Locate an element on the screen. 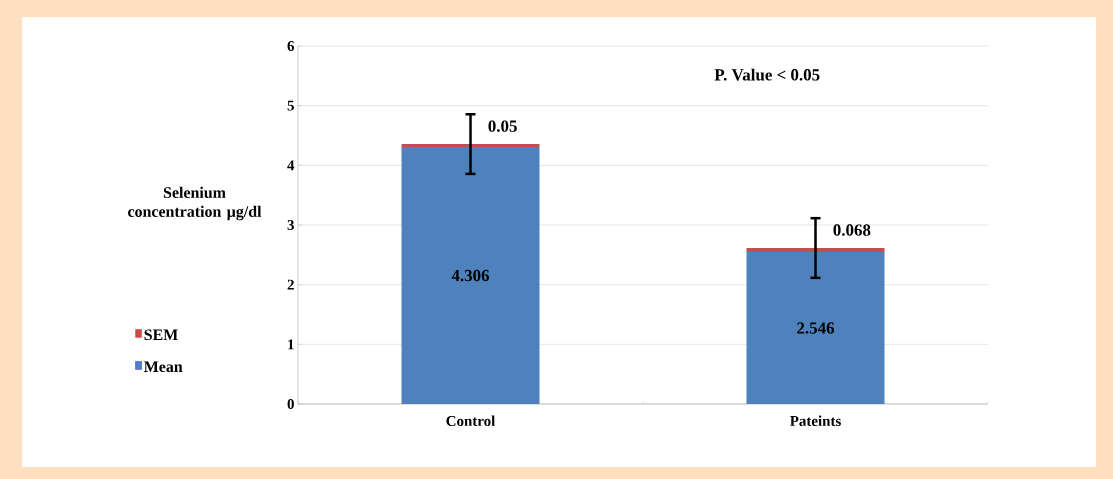 This screenshot has height=479, width=1113. y-tick-label: 0 is located at coordinates (290, 404).